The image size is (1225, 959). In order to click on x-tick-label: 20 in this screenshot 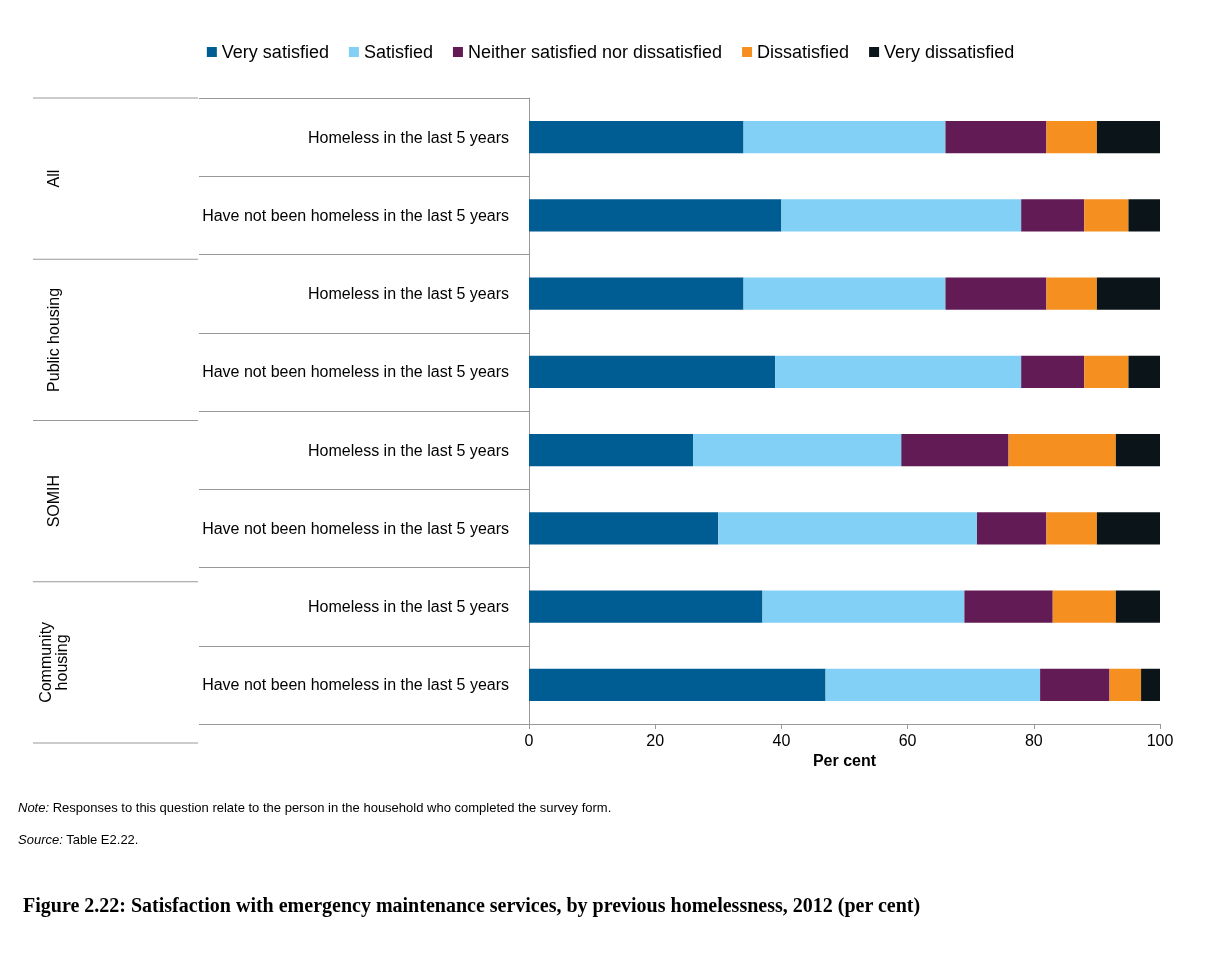, I will do `click(655, 740)`.